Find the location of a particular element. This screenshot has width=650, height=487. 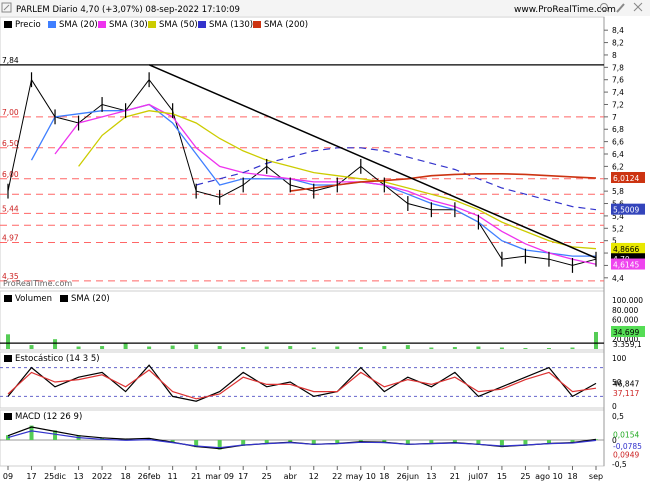

macd-legend: MACD (12 26 9) is located at coordinates (43, 417).